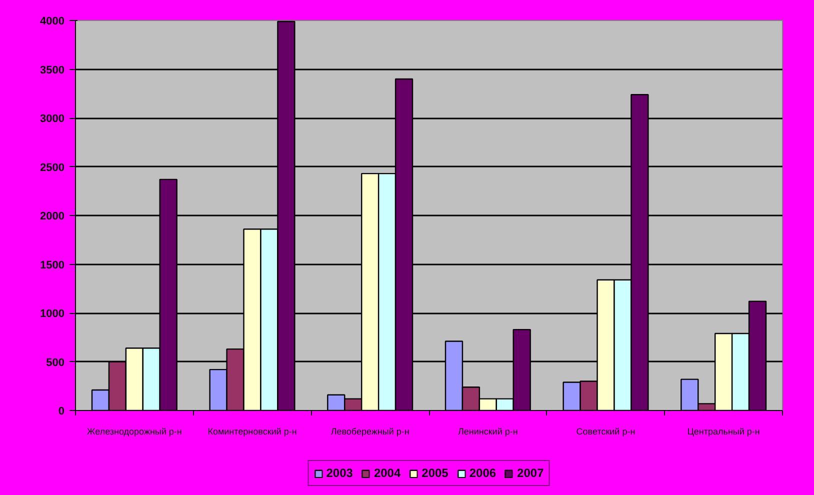 This screenshot has height=495, width=814. I want to click on legend-label: 2006, so click(482, 473).